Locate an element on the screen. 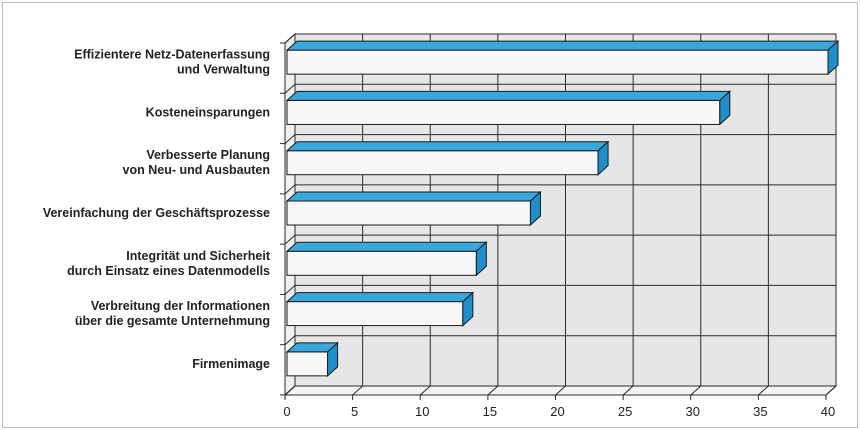 The image size is (860, 430). category-label: Vereinfachung der Geschäftsprozesse is located at coordinates (156, 213).